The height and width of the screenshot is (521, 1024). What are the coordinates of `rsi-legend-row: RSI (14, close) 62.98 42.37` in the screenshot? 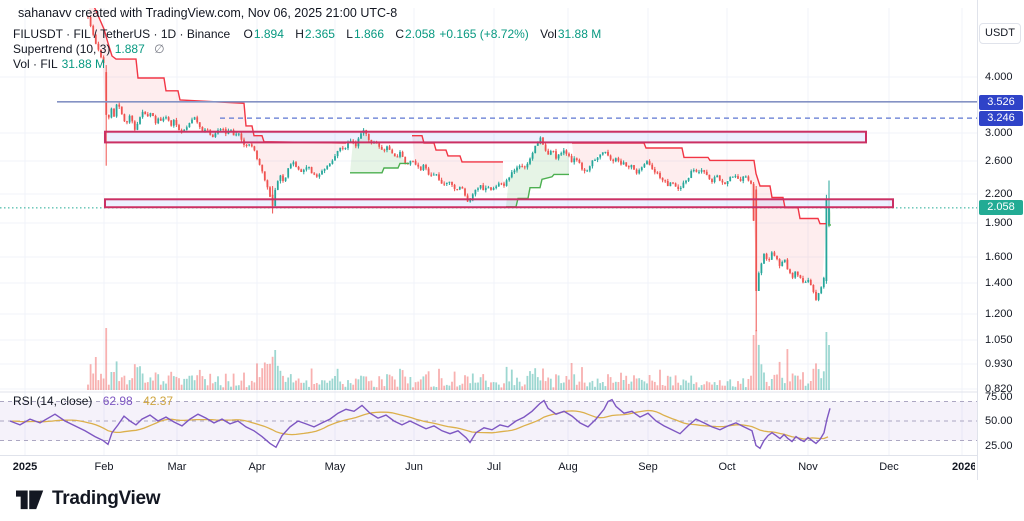 It's located at (93, 401).